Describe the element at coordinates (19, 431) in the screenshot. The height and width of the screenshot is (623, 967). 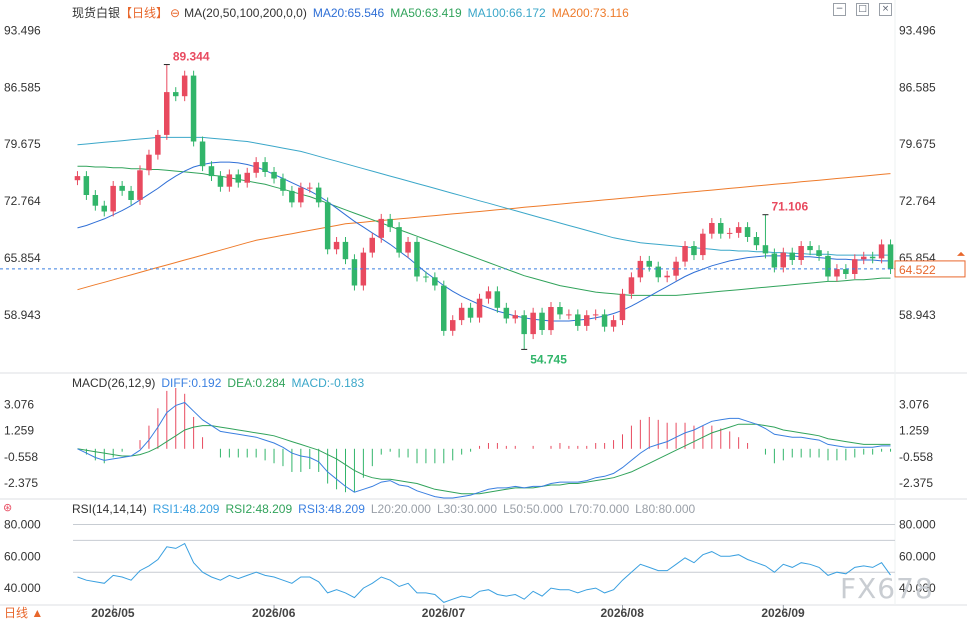
I see `macd-tick-left: 1.259` at that location.